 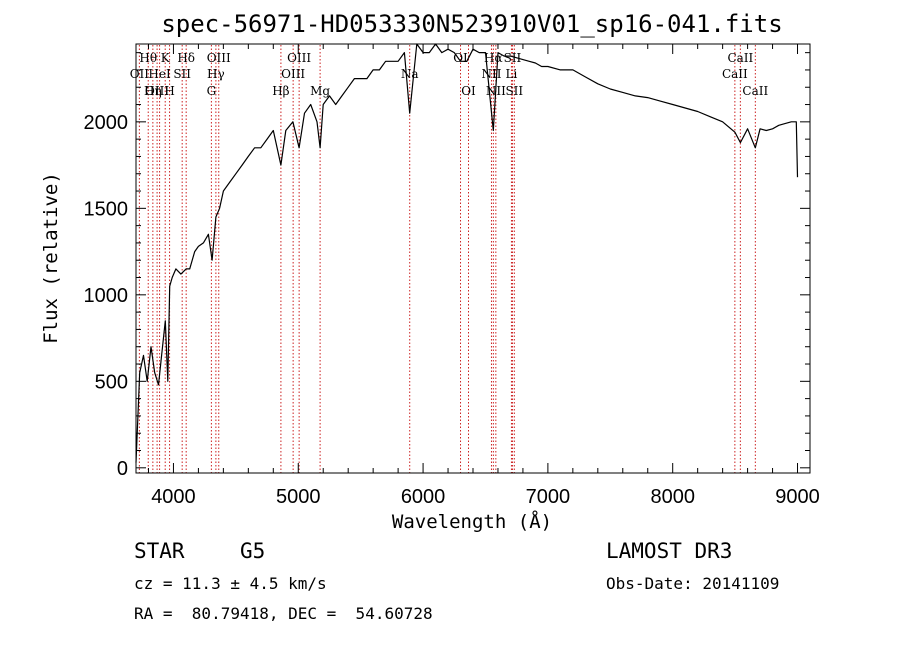 What do you see at coordinates (216, 74) in the screenshot?
I see `line-label-10: Hγ` at bounding box center [216, 74].